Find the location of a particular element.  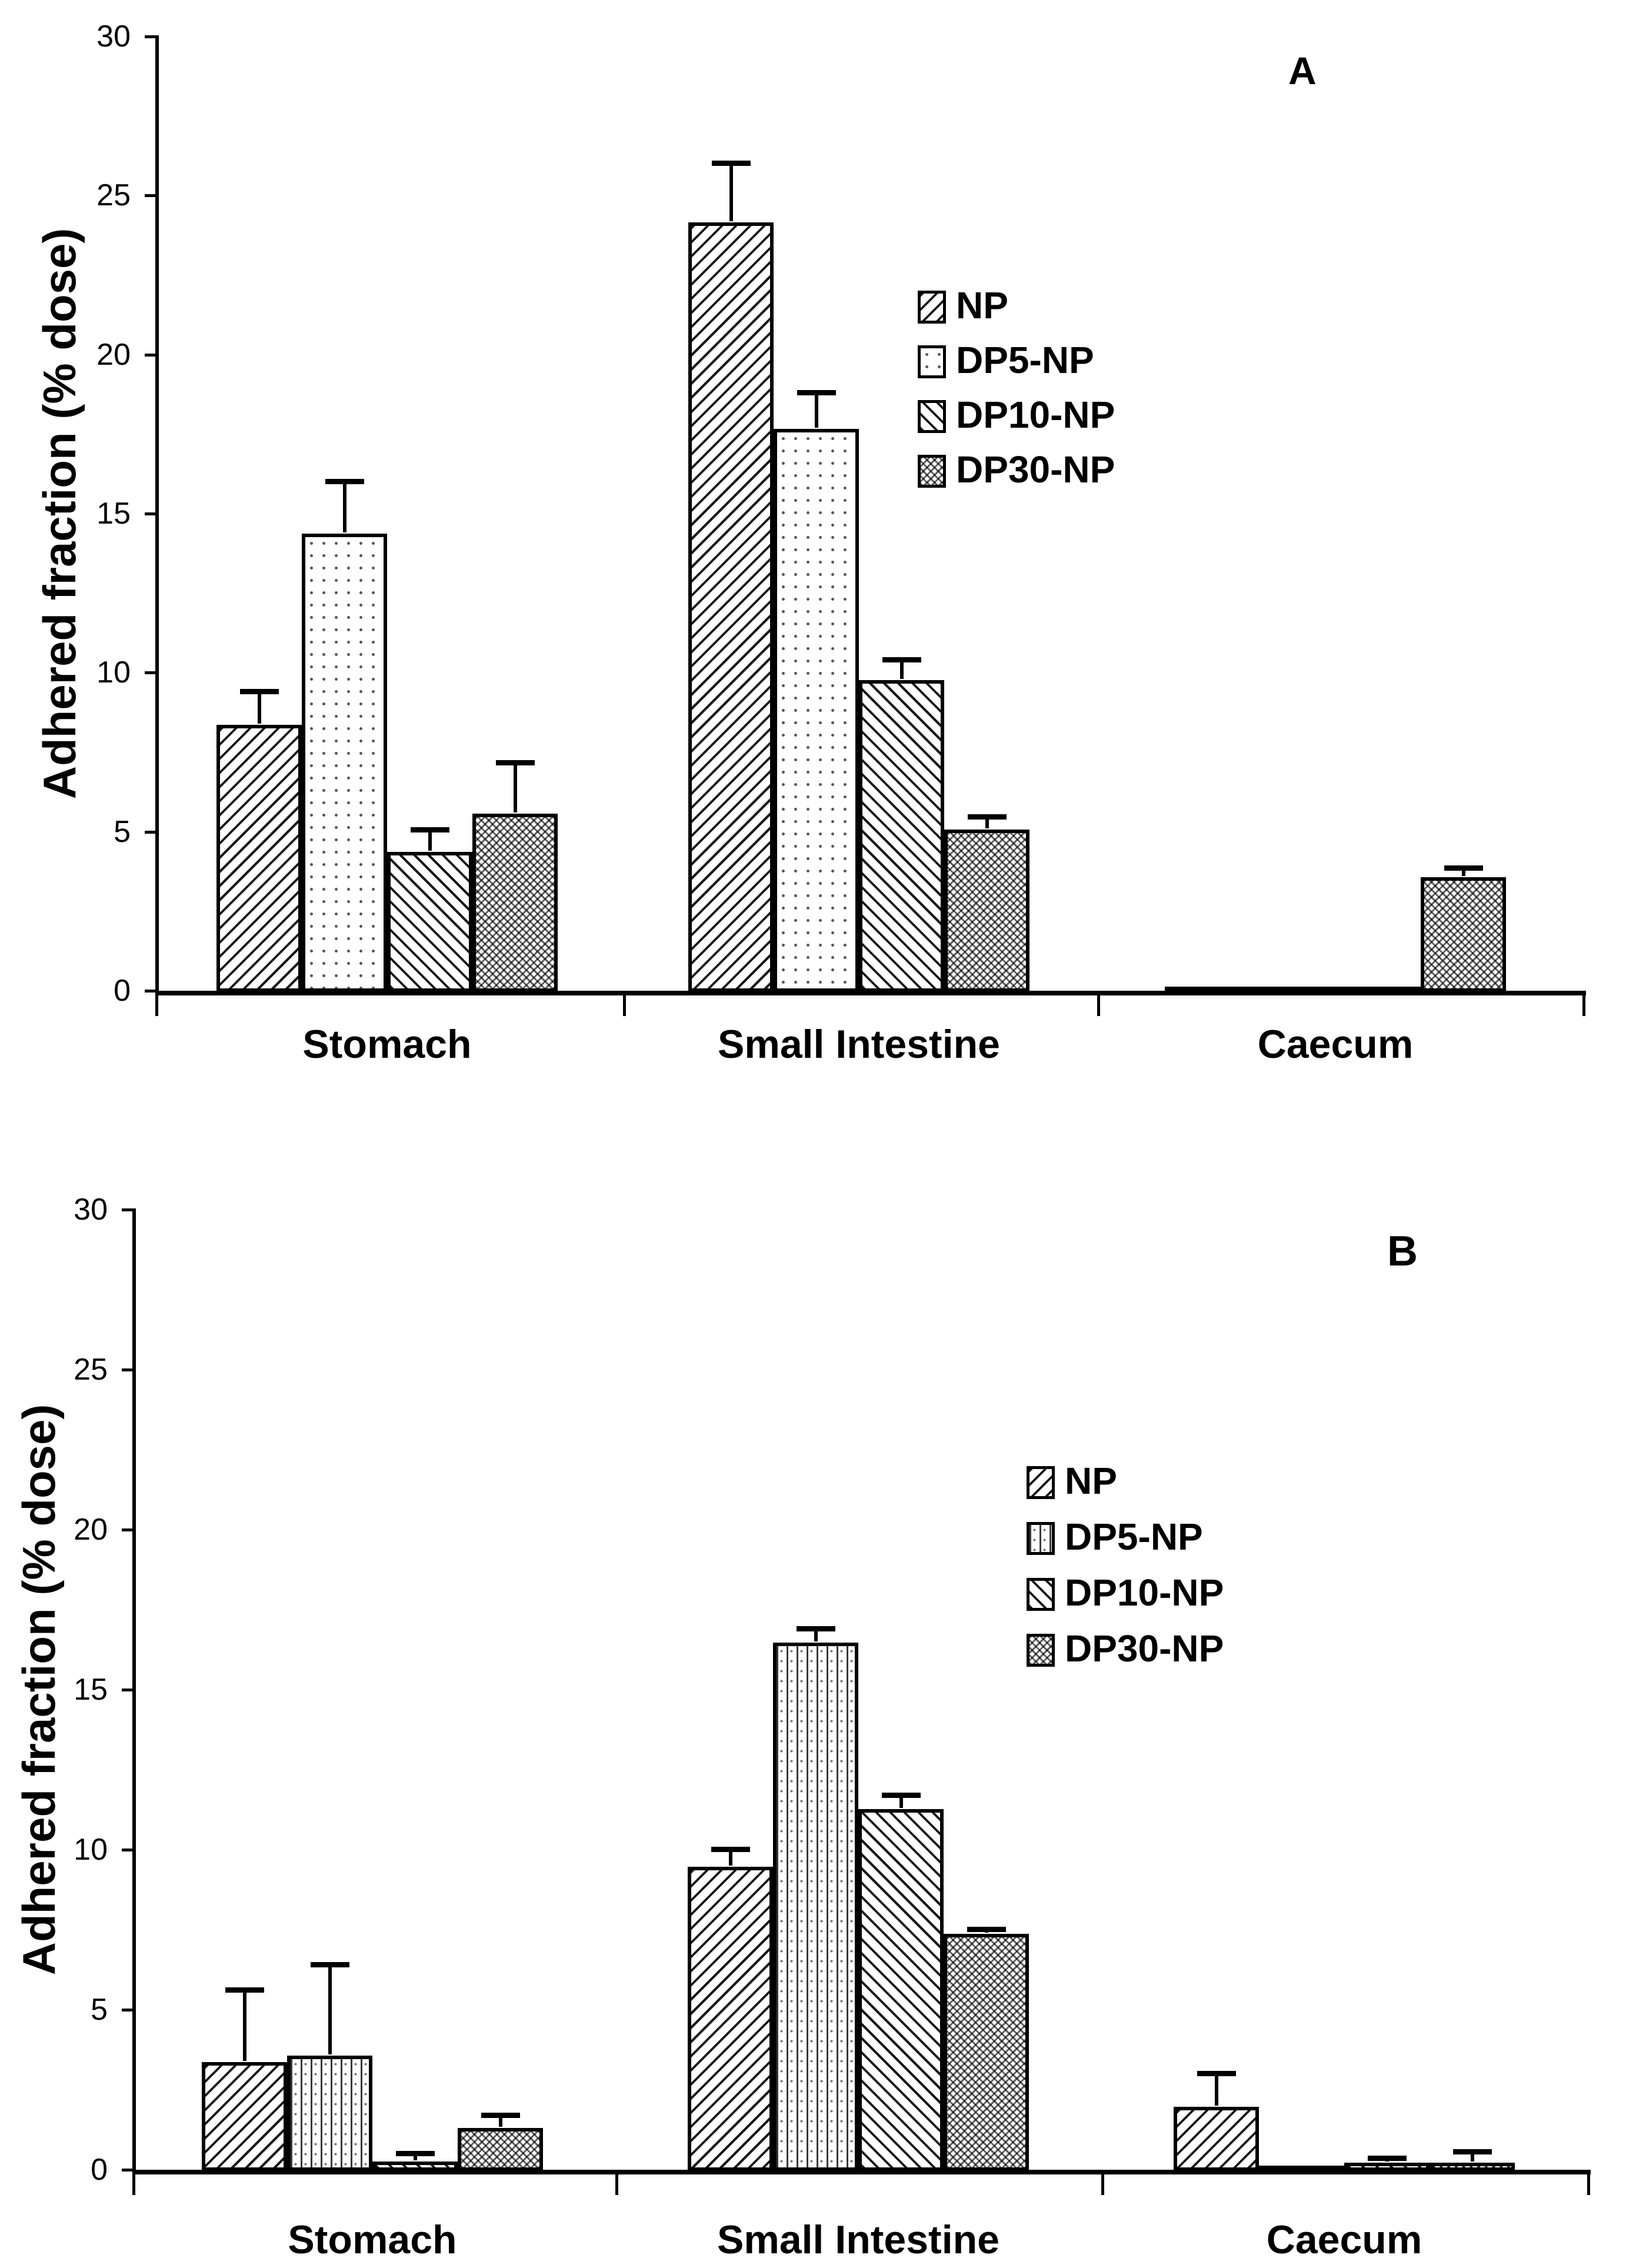

legend-swatch-dp30-np is located at coordinates (932, 472).